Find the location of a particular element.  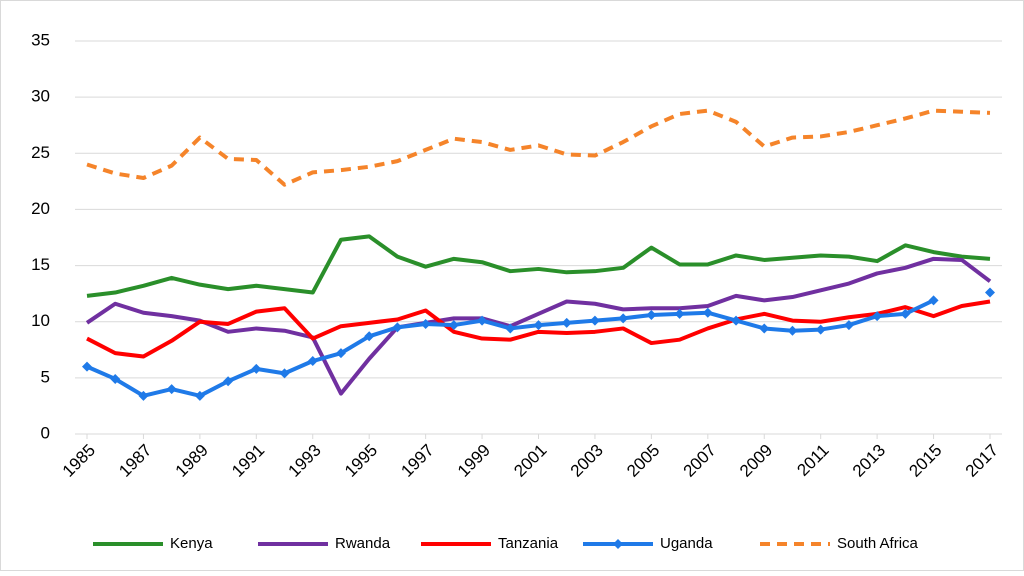

legend-label: Rwanda is located at coordinates (363, 543).